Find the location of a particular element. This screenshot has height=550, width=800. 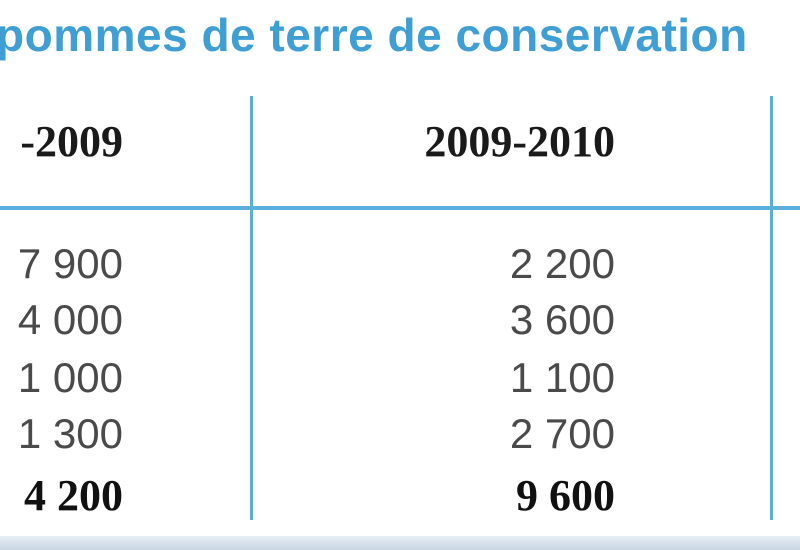

cell-row2-col2: 3 600 is located at coordinates (562, 319).